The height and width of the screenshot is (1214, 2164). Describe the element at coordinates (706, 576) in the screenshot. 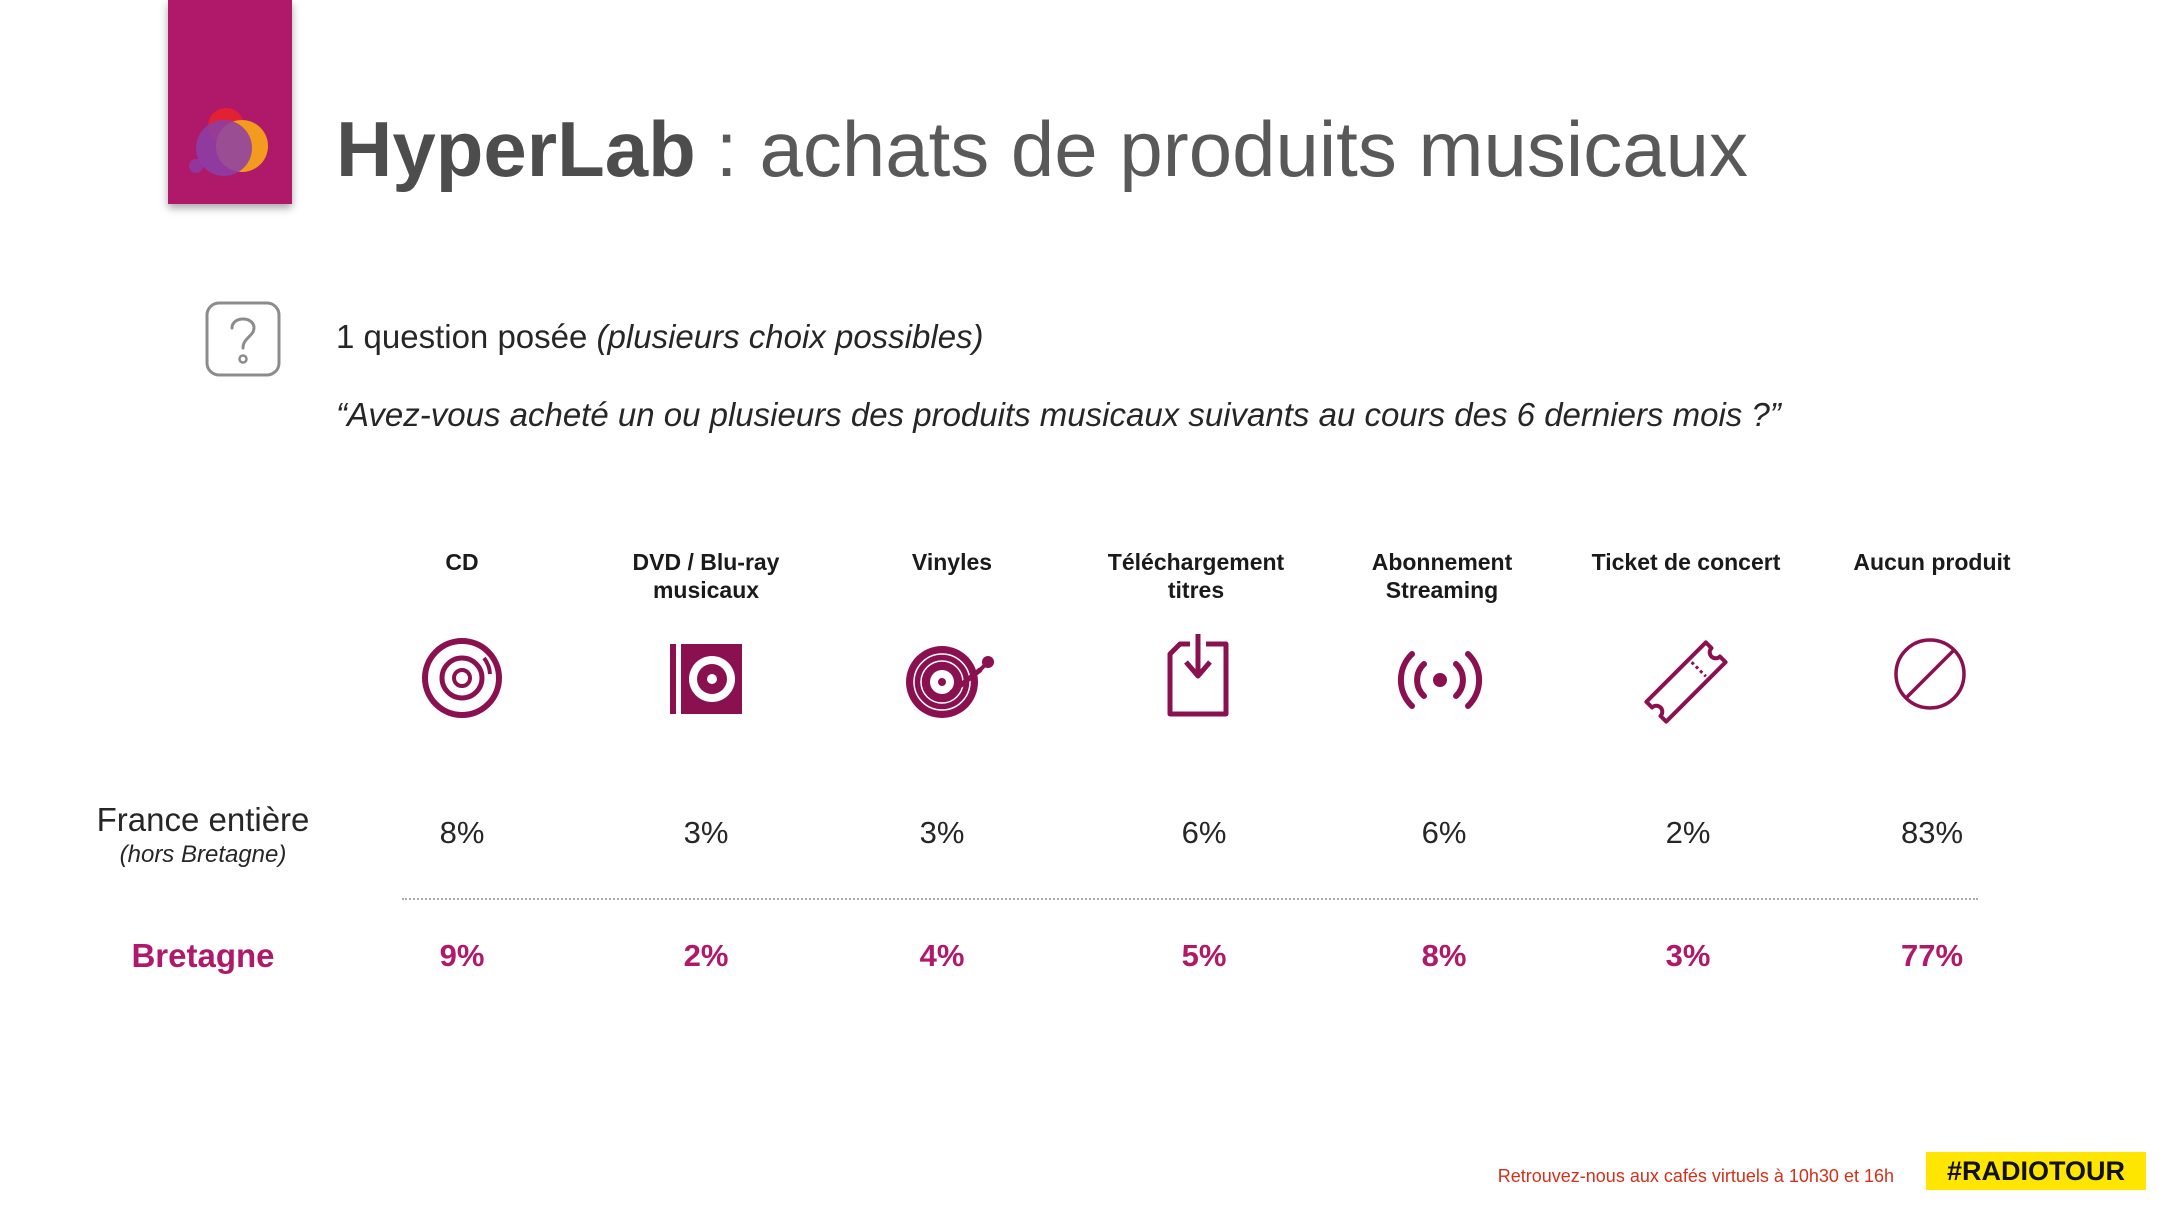

I see `column-header-dvd: DVD / Blu-ray musicaux` at that location.